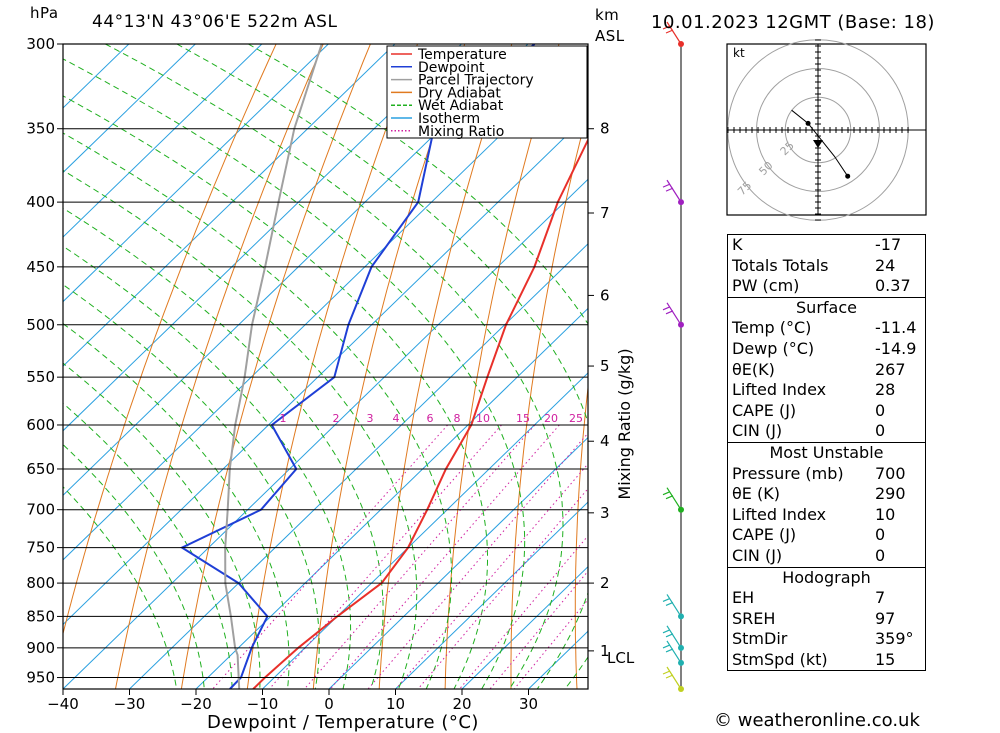 Image resolution: width=1000 pixels, height=733 pixels. I want to click on temperature-tick-label: 20, so click(461, 704).